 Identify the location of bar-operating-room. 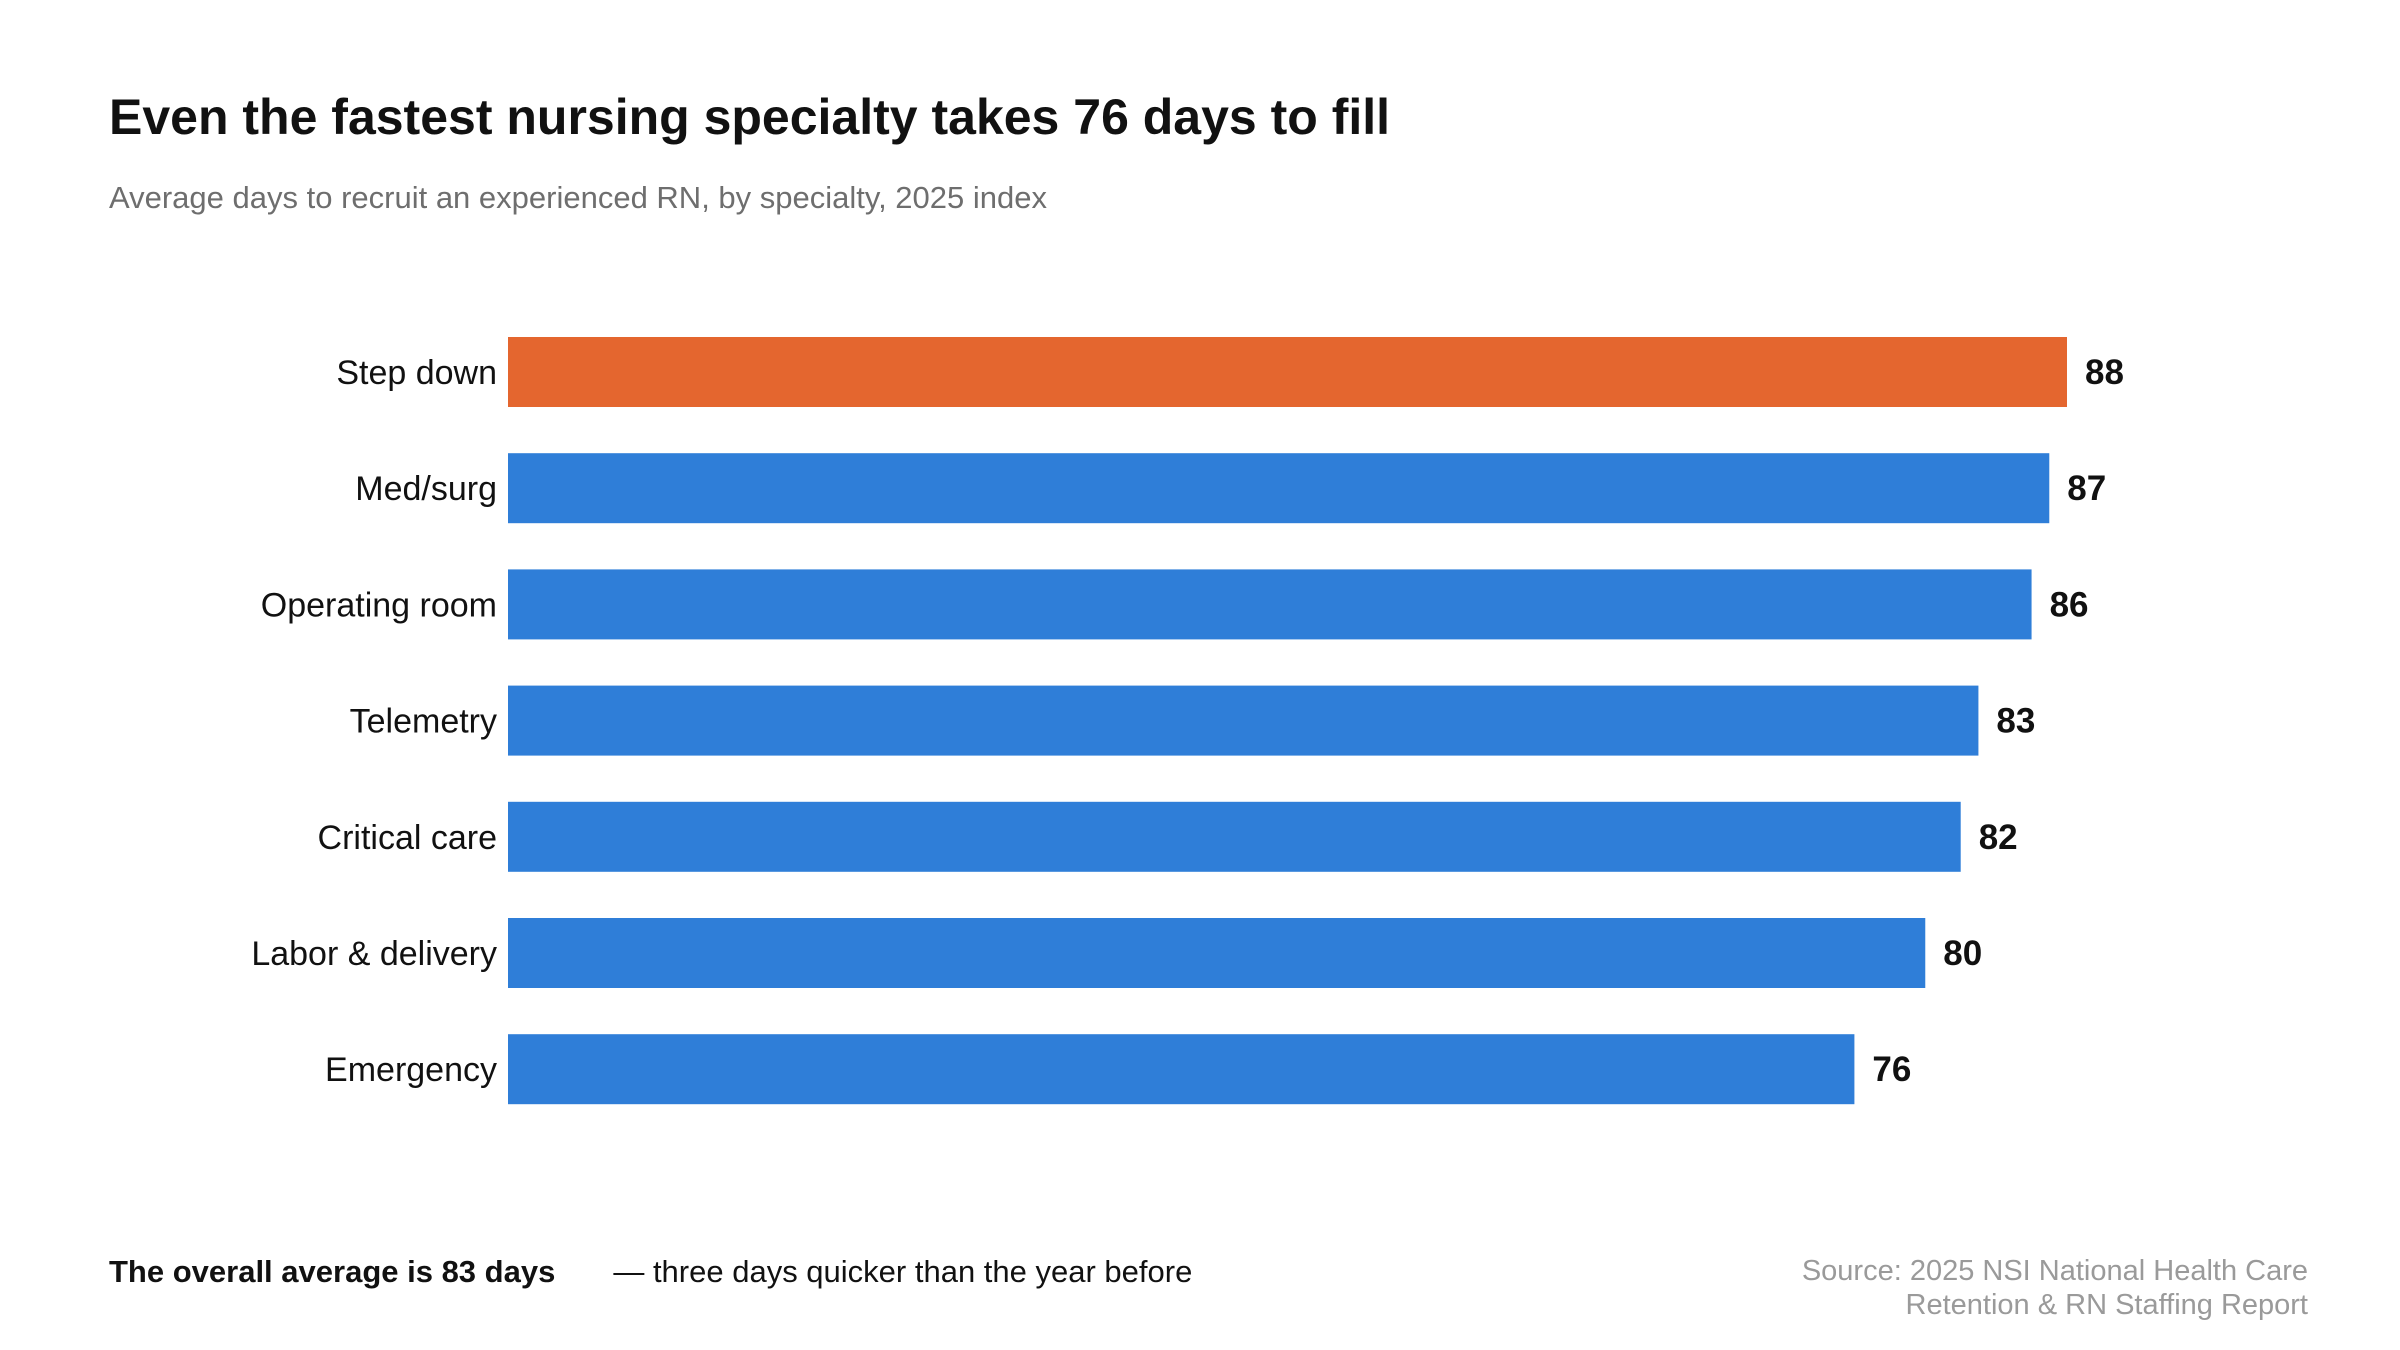
(1270, 604).